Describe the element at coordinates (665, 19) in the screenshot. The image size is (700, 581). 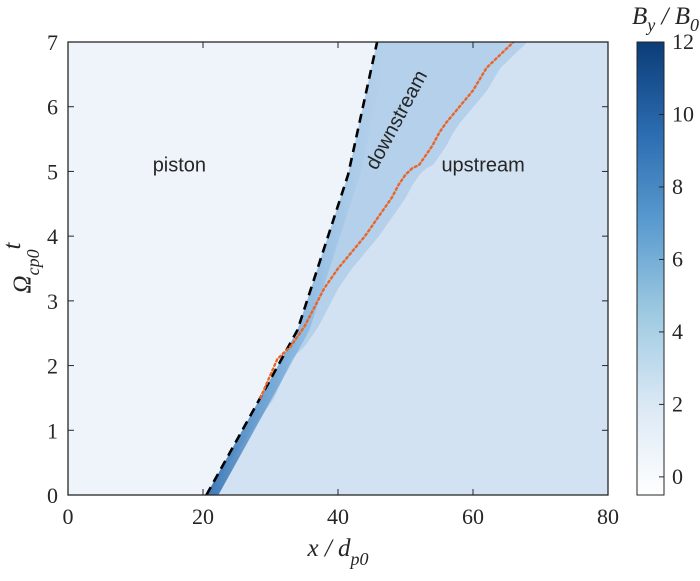
I see `colorbar-label: By / B0` at that location.